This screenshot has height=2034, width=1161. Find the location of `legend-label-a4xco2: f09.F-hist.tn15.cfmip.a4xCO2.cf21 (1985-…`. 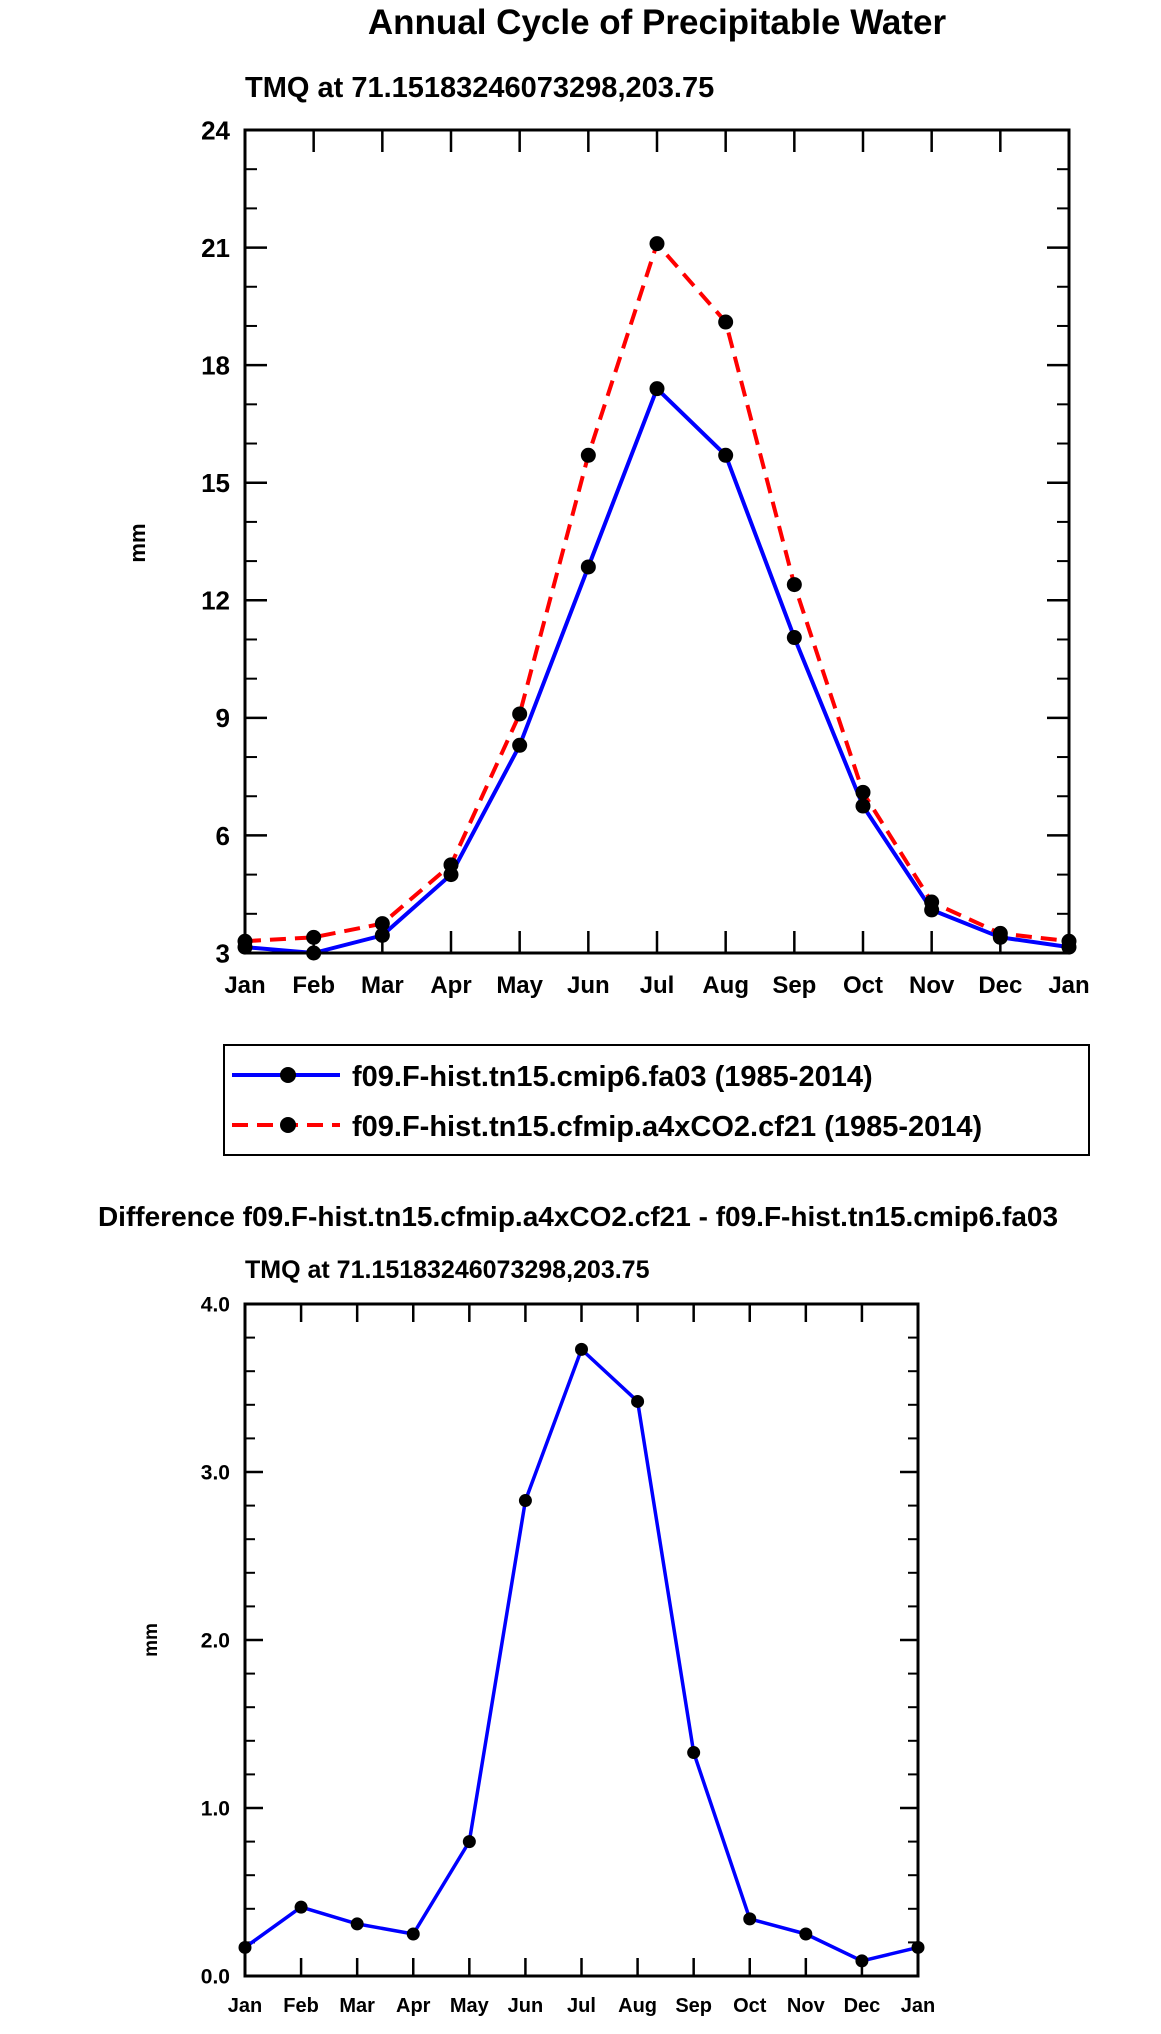

legend-label-a4xco2: f09.F-hist.tn15.cfmip.a4xCO2.cf21 (1985-… is located at coordinates (667, 1127).